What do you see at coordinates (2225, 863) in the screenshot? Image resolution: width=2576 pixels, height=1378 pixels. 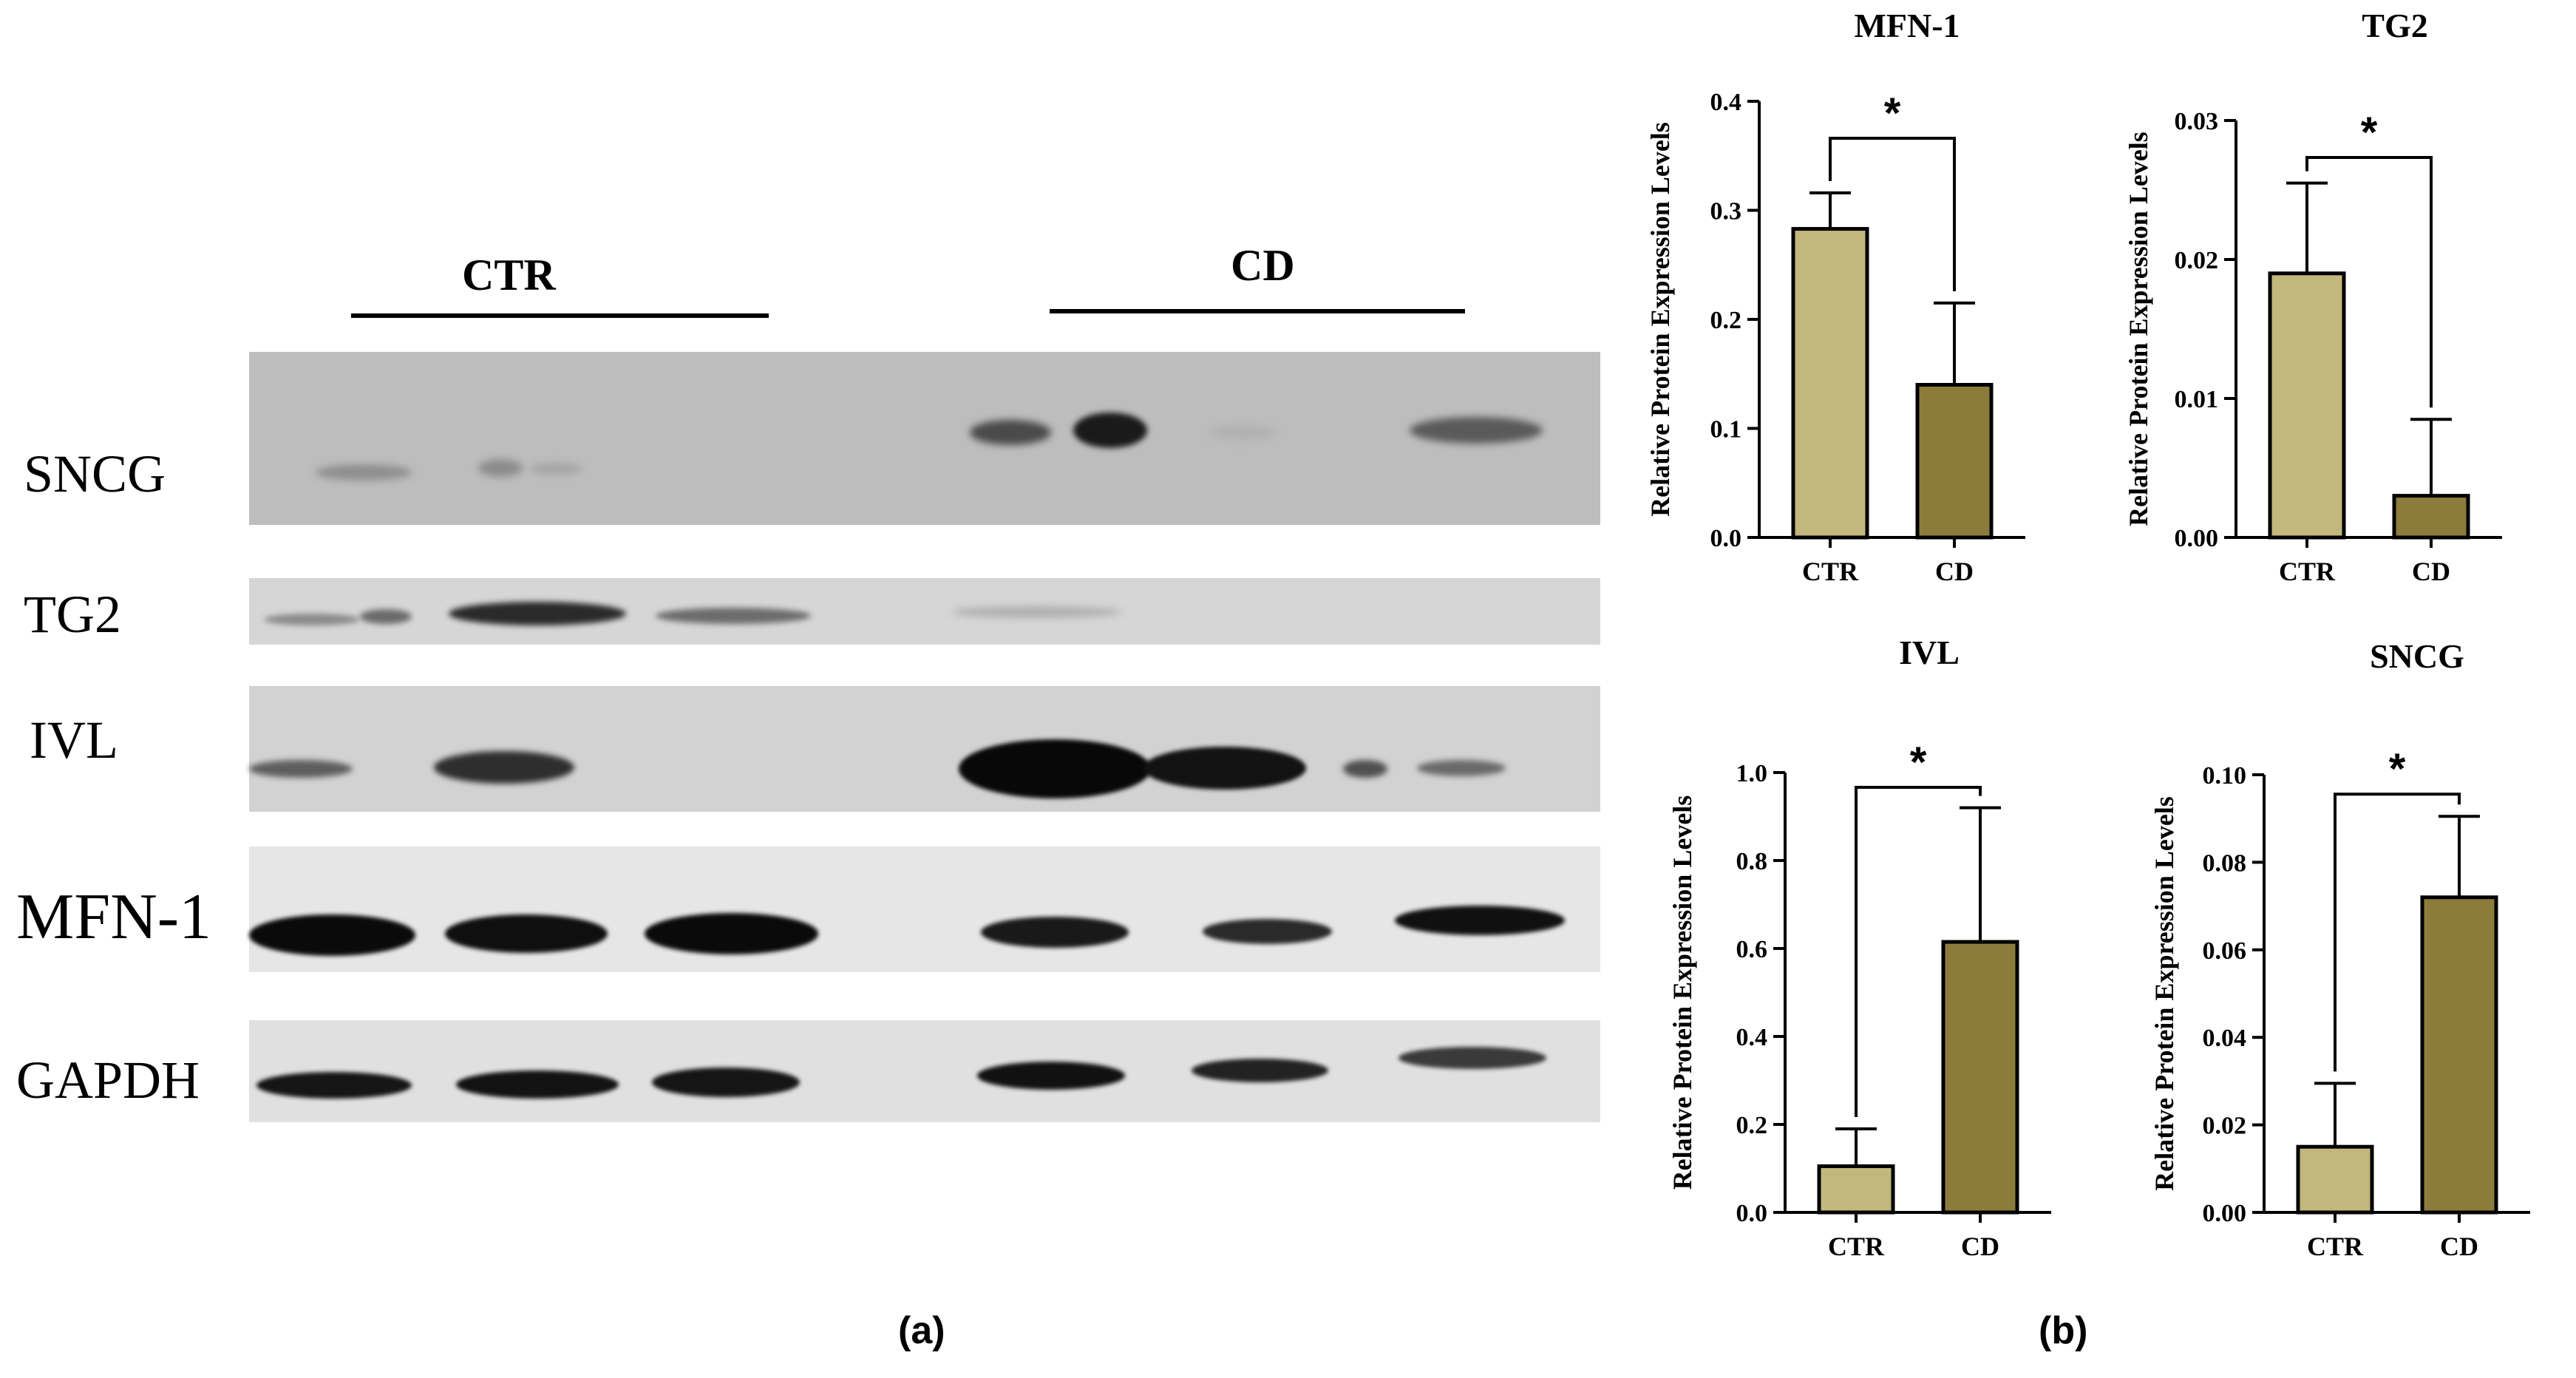 I see `y-tick-label: 0.08` at bounding box center [2225, 863].